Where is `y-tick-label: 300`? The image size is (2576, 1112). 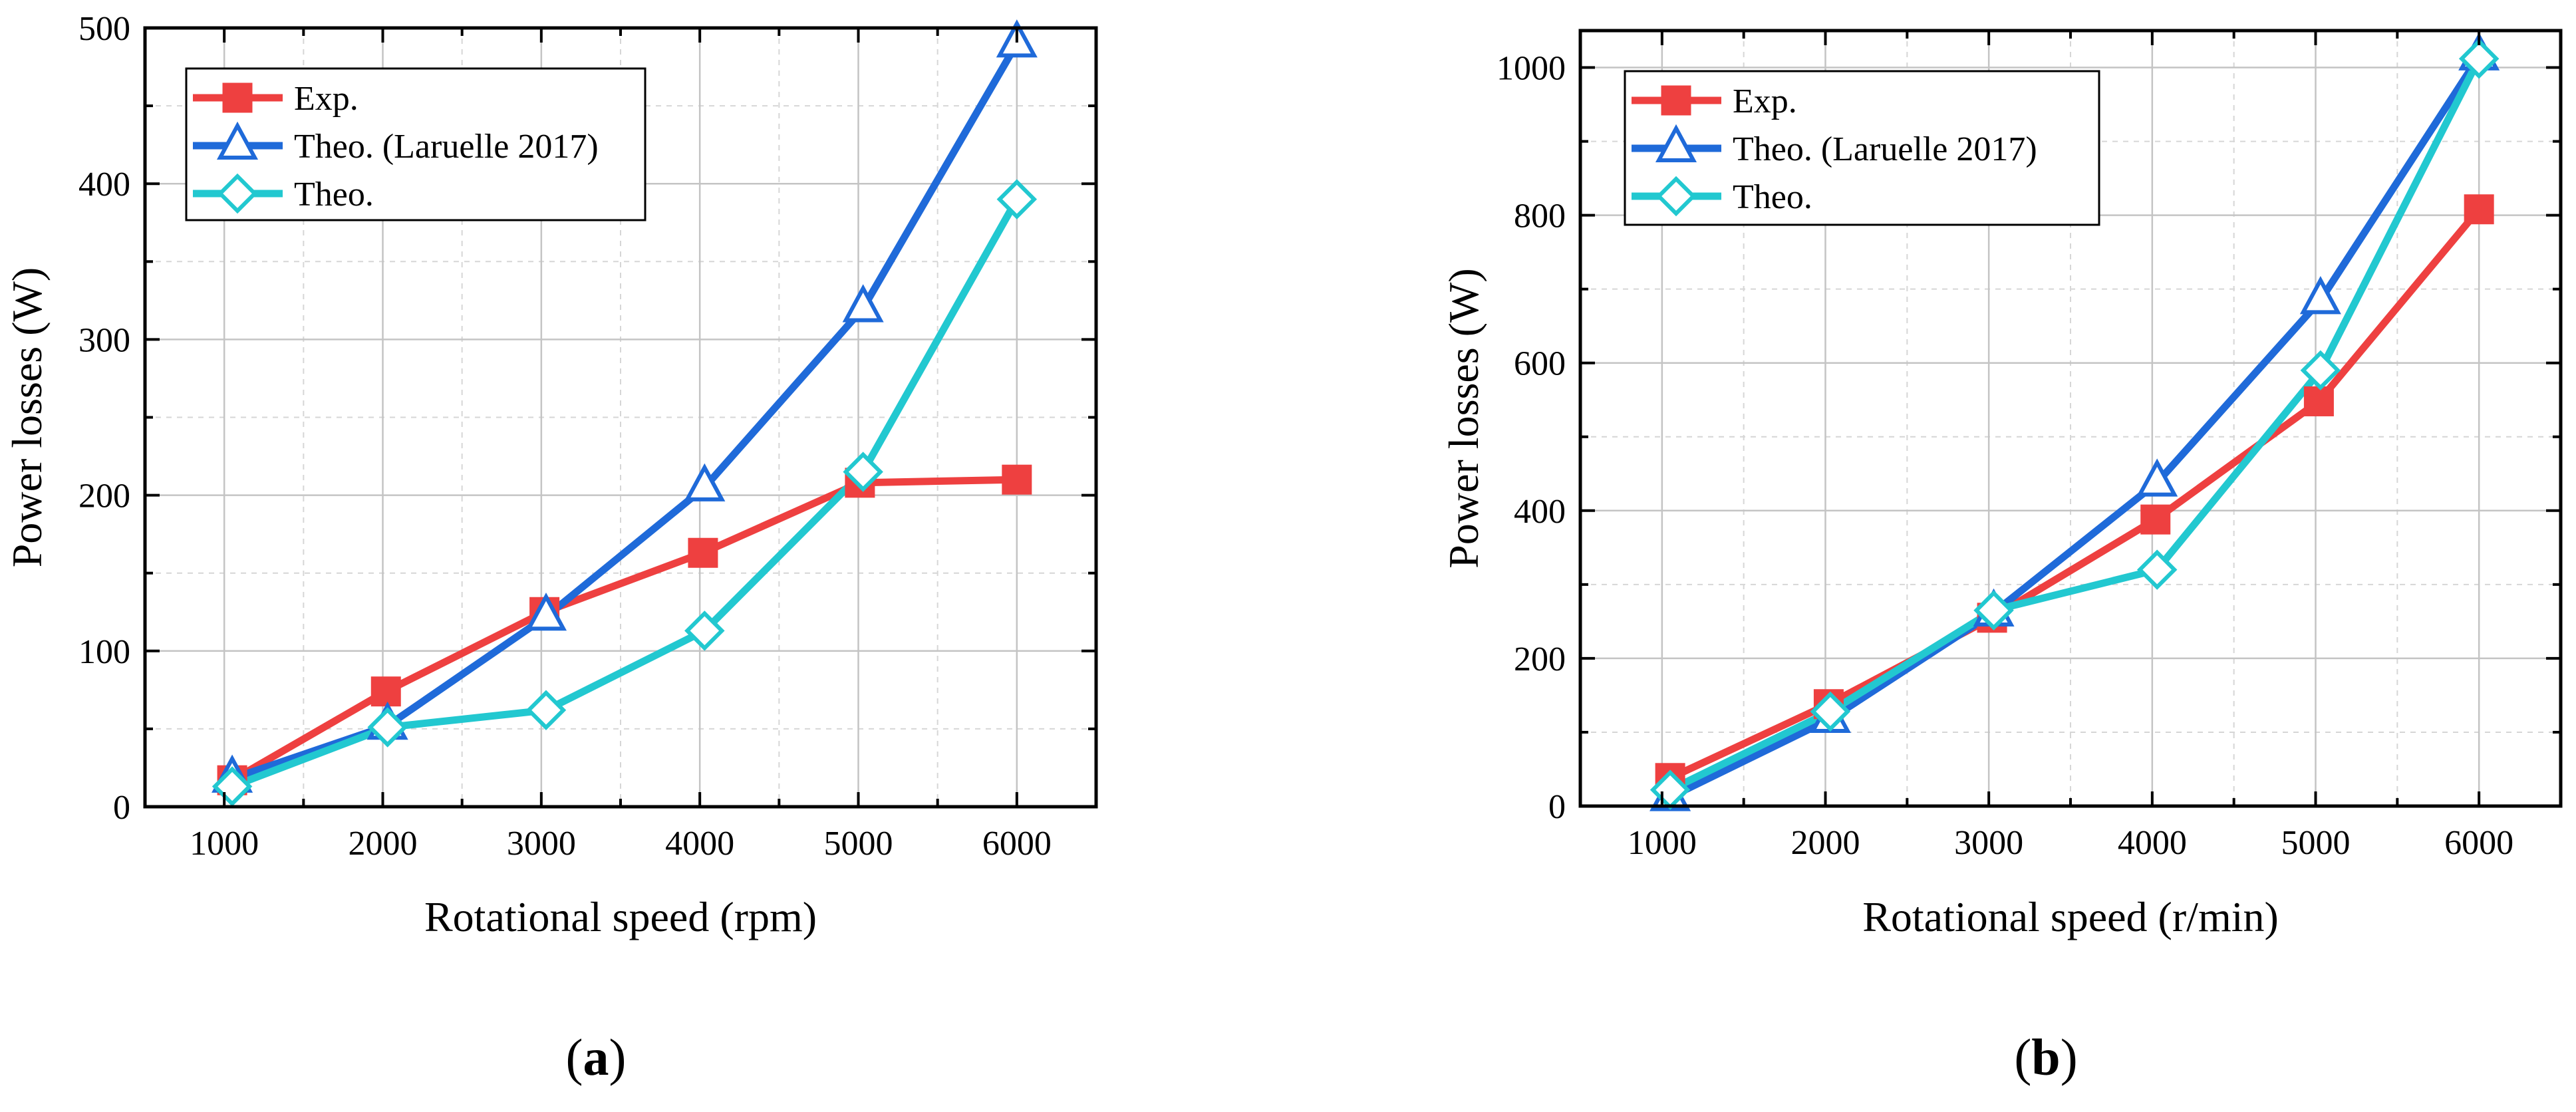 y-tick-label: 300 is located at coordinates (104, 340).